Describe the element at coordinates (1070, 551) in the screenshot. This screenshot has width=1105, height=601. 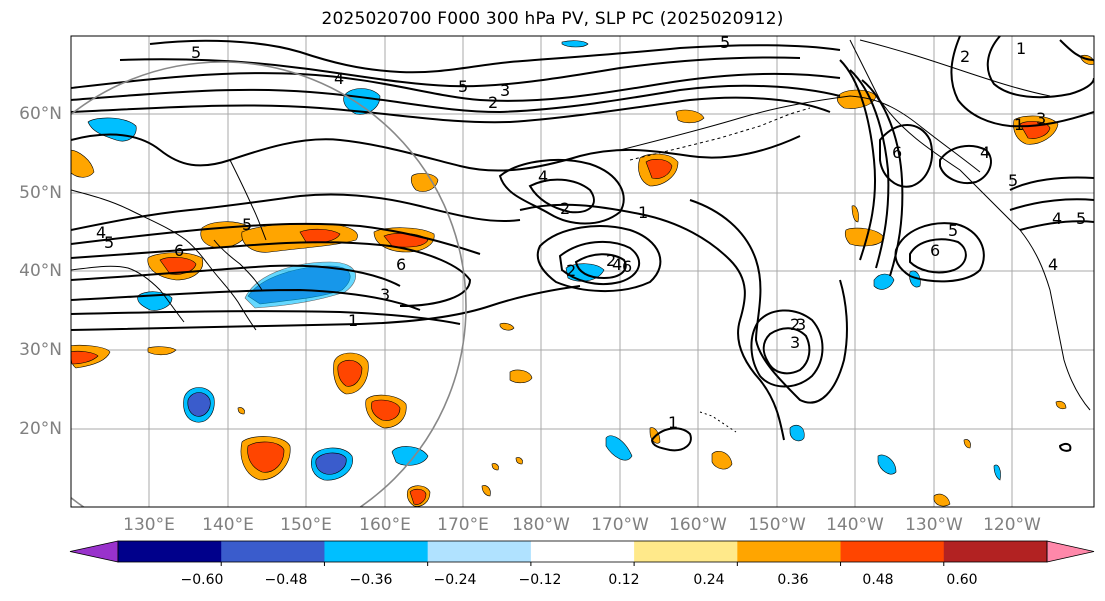
I see `colorbar-extend-max` at that location.